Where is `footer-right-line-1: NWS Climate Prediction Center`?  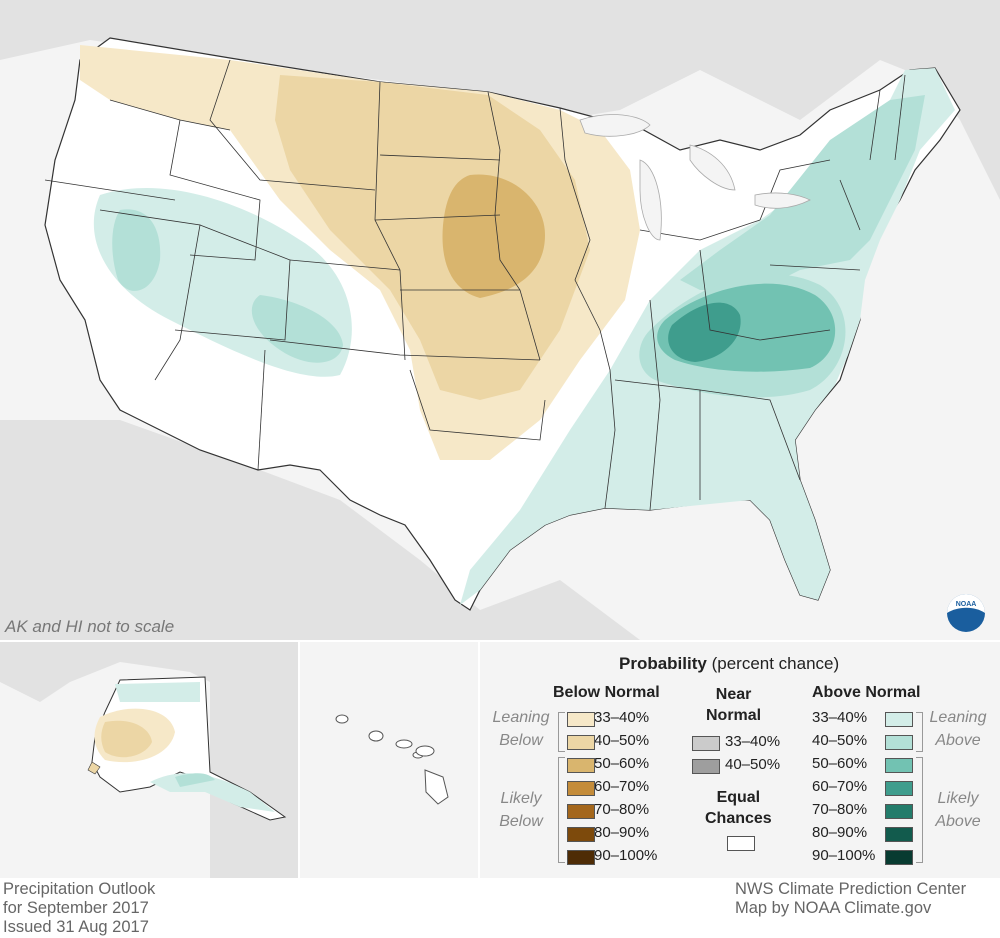
footer-right-line-1: NWS Climate Prediction Center is located at coordinates (851, 889).